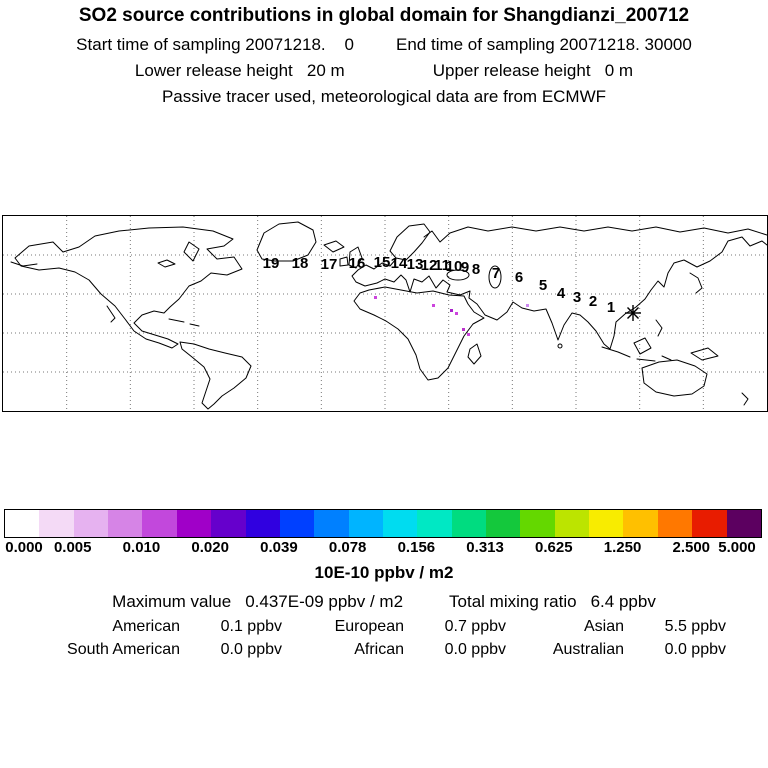 The width and height of the screenshot is (768, 768). What do you see at coordinates (704, 354) in the screenshot?
I see `coastline-new-guinea` at bounding box center [704, 354].